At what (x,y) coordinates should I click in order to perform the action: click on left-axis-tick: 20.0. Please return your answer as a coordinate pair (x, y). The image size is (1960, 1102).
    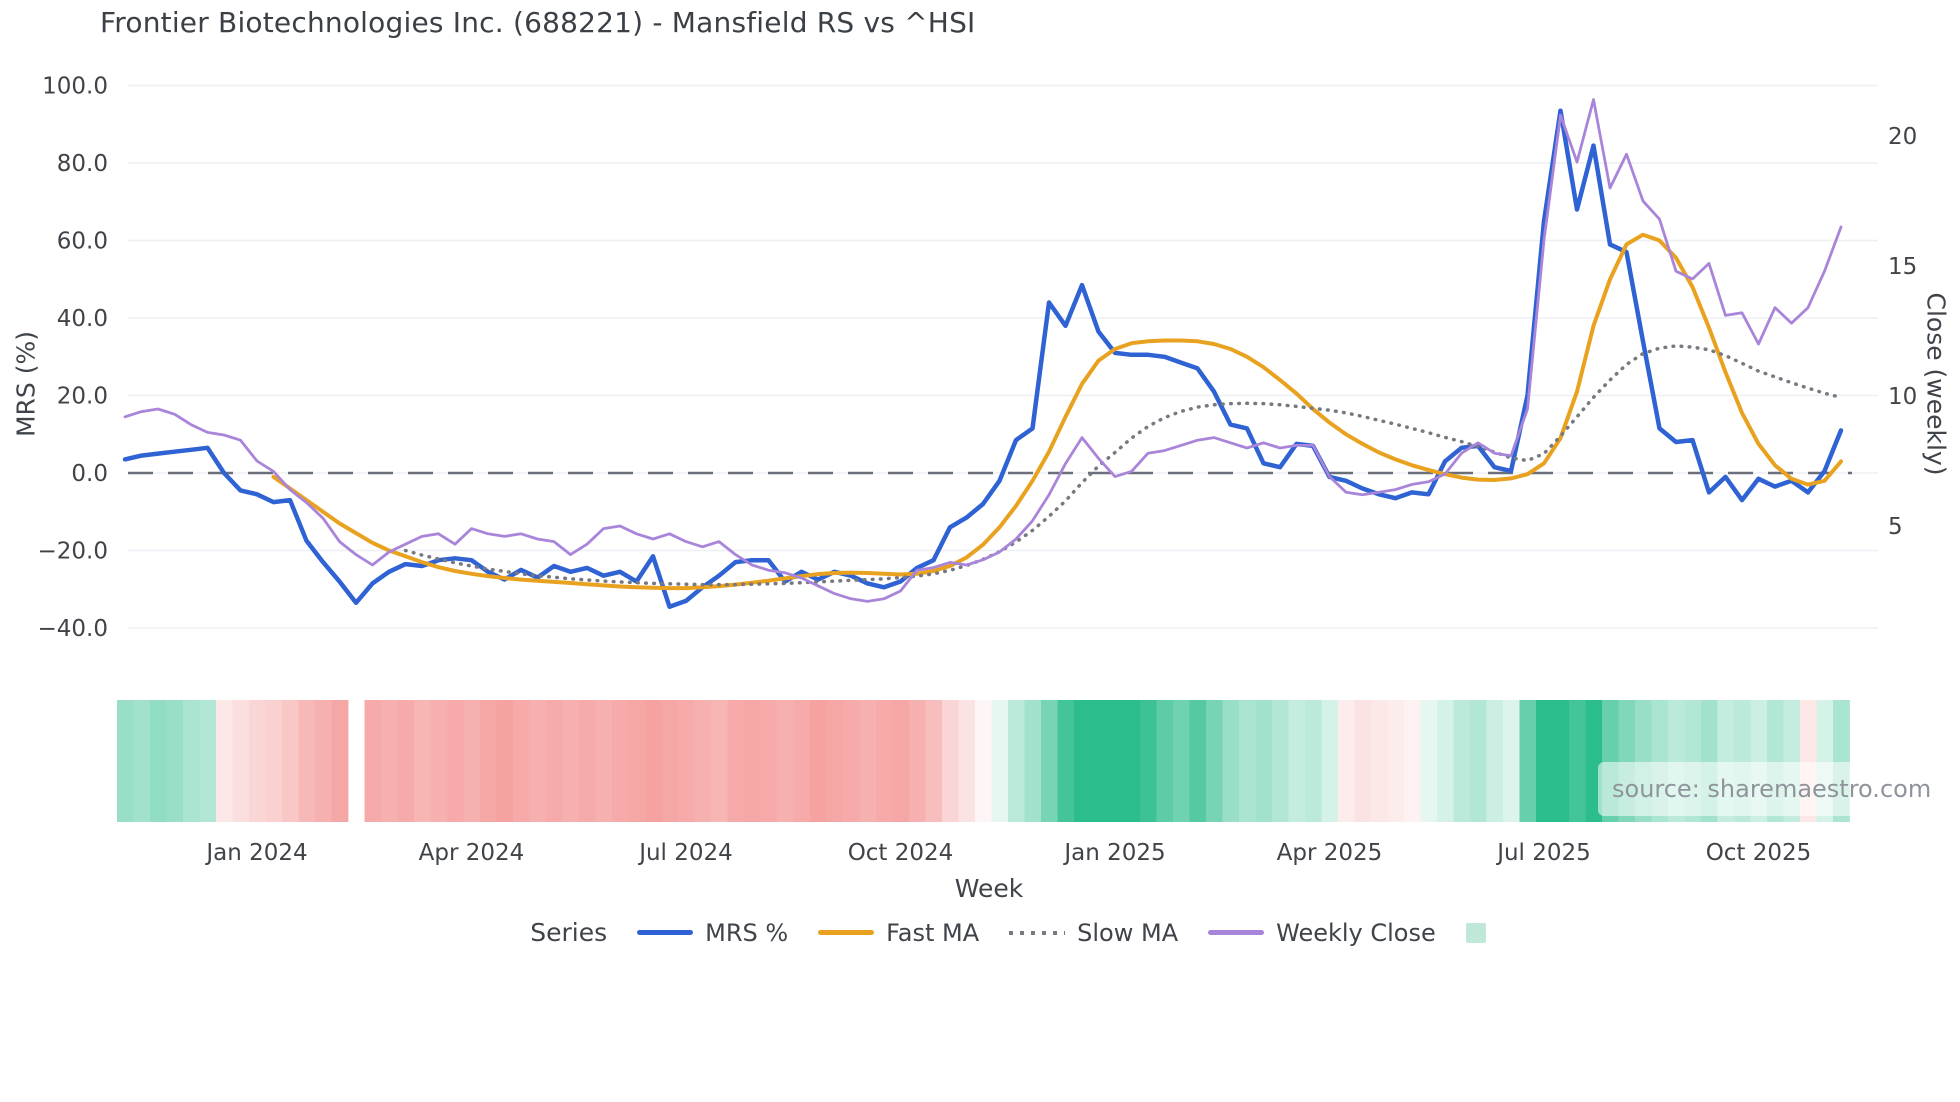
    Looking at the image, I should click on (82, 397).